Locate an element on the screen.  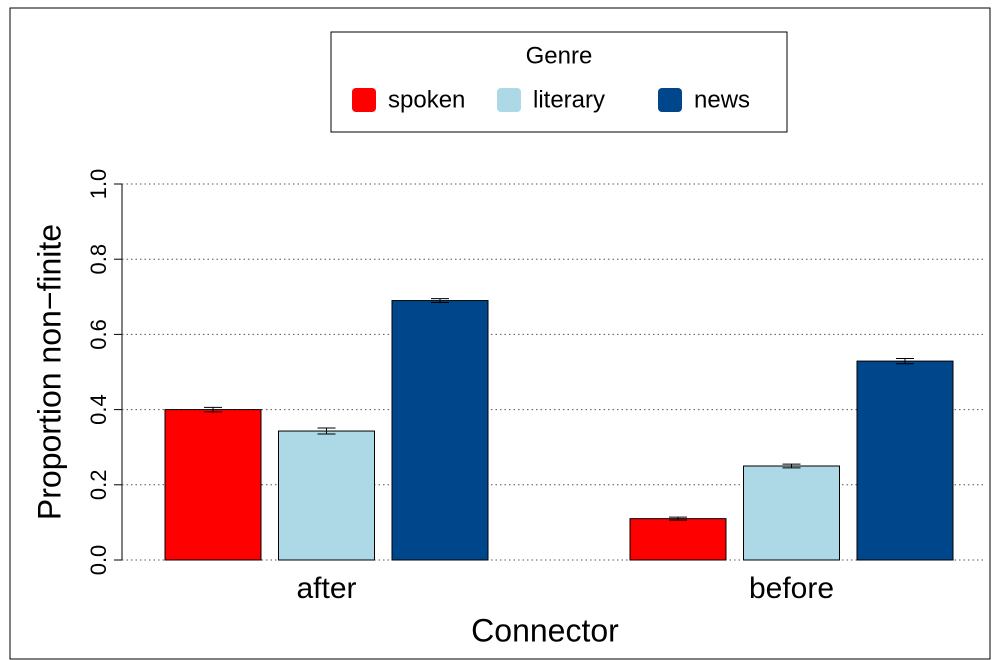
y-tick-label: 0.0 is located at coordinates (98, 560).